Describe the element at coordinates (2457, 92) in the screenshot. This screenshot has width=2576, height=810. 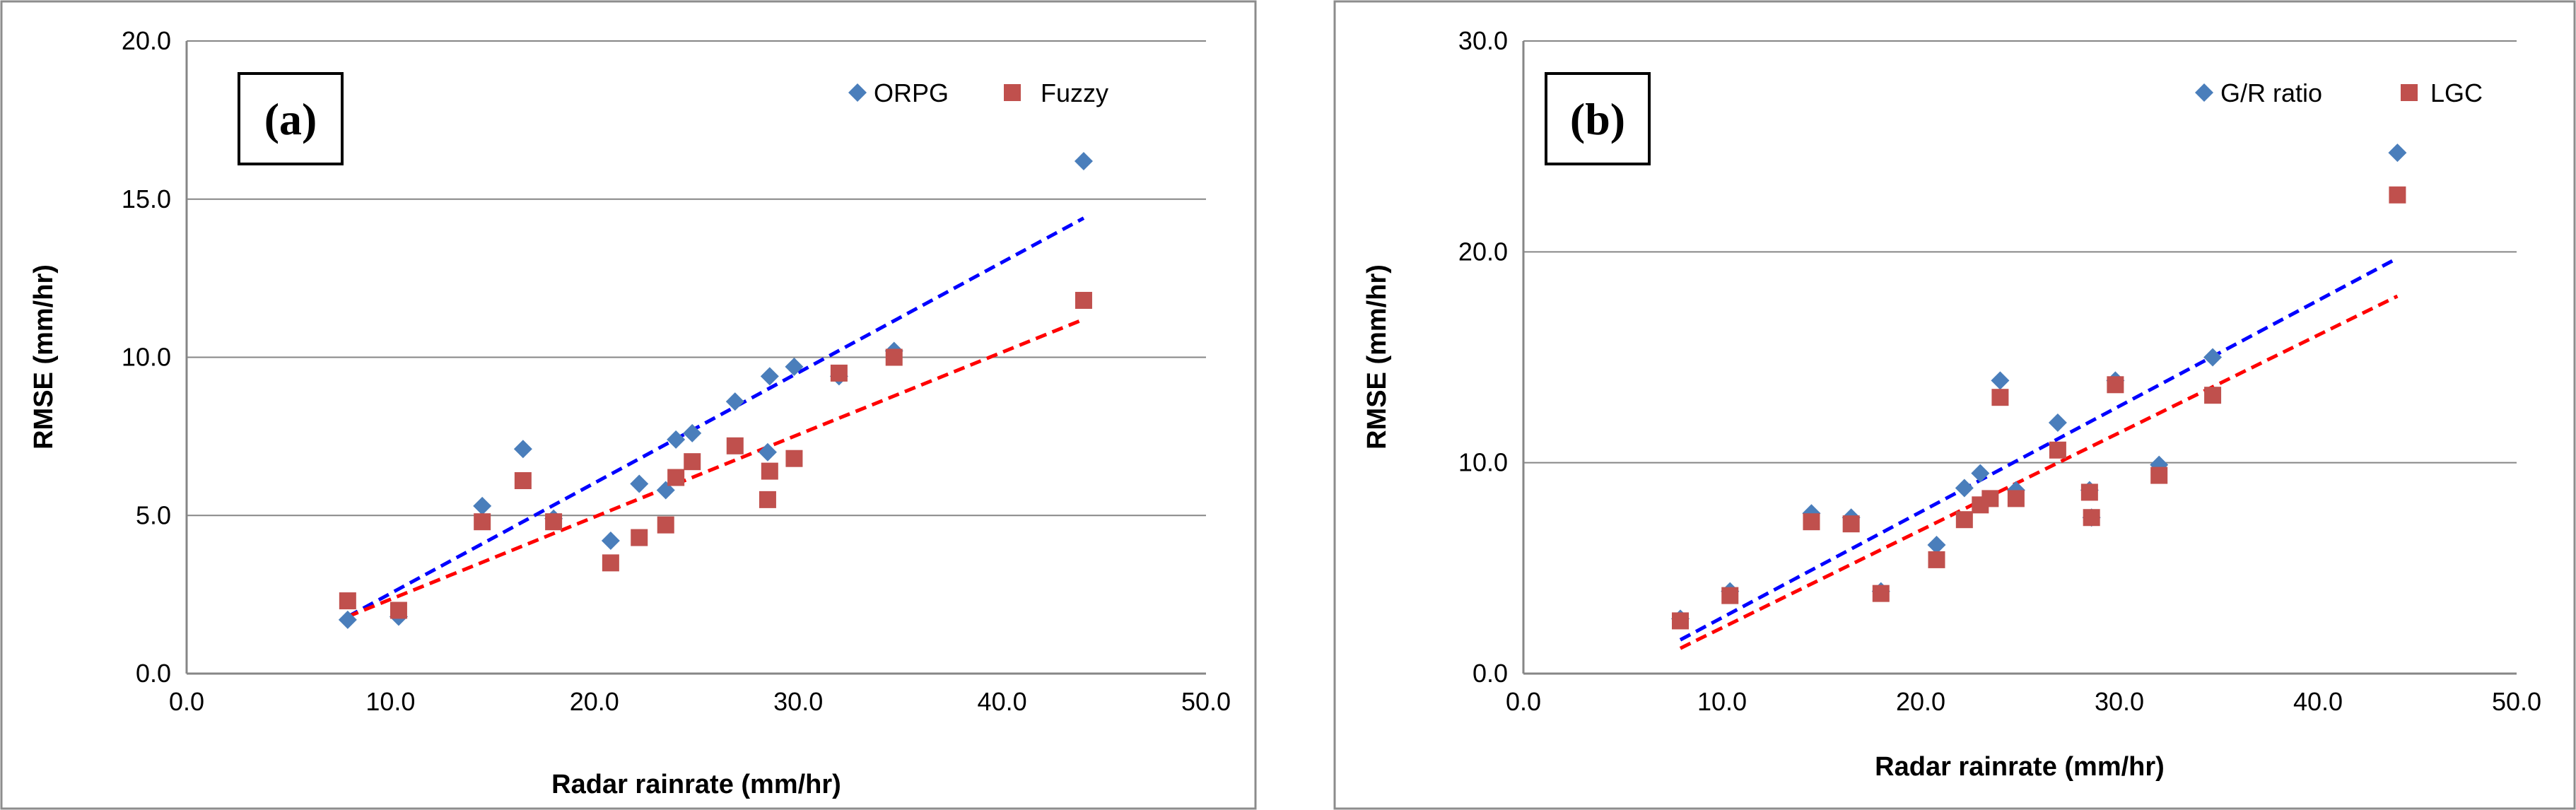
I see `legend-label-lgc: LGC` at that location.